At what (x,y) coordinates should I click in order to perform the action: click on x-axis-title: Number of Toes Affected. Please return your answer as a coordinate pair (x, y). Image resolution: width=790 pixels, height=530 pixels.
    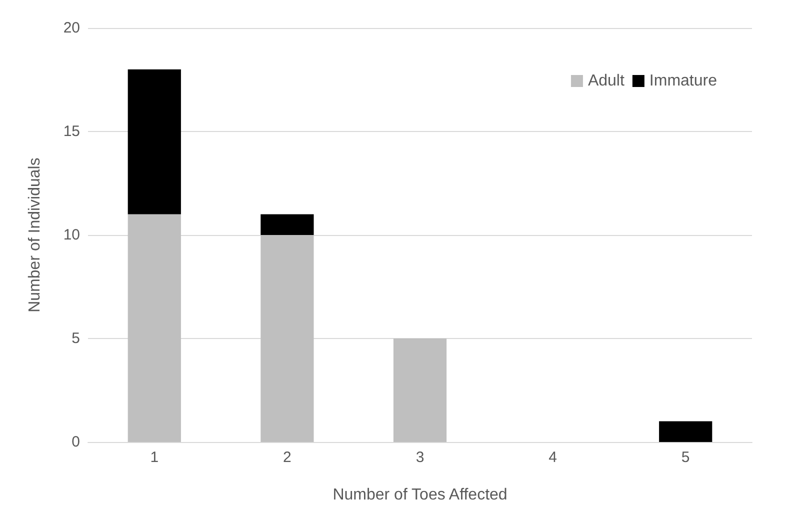
    Looking at the image, I should click on (420, 495).